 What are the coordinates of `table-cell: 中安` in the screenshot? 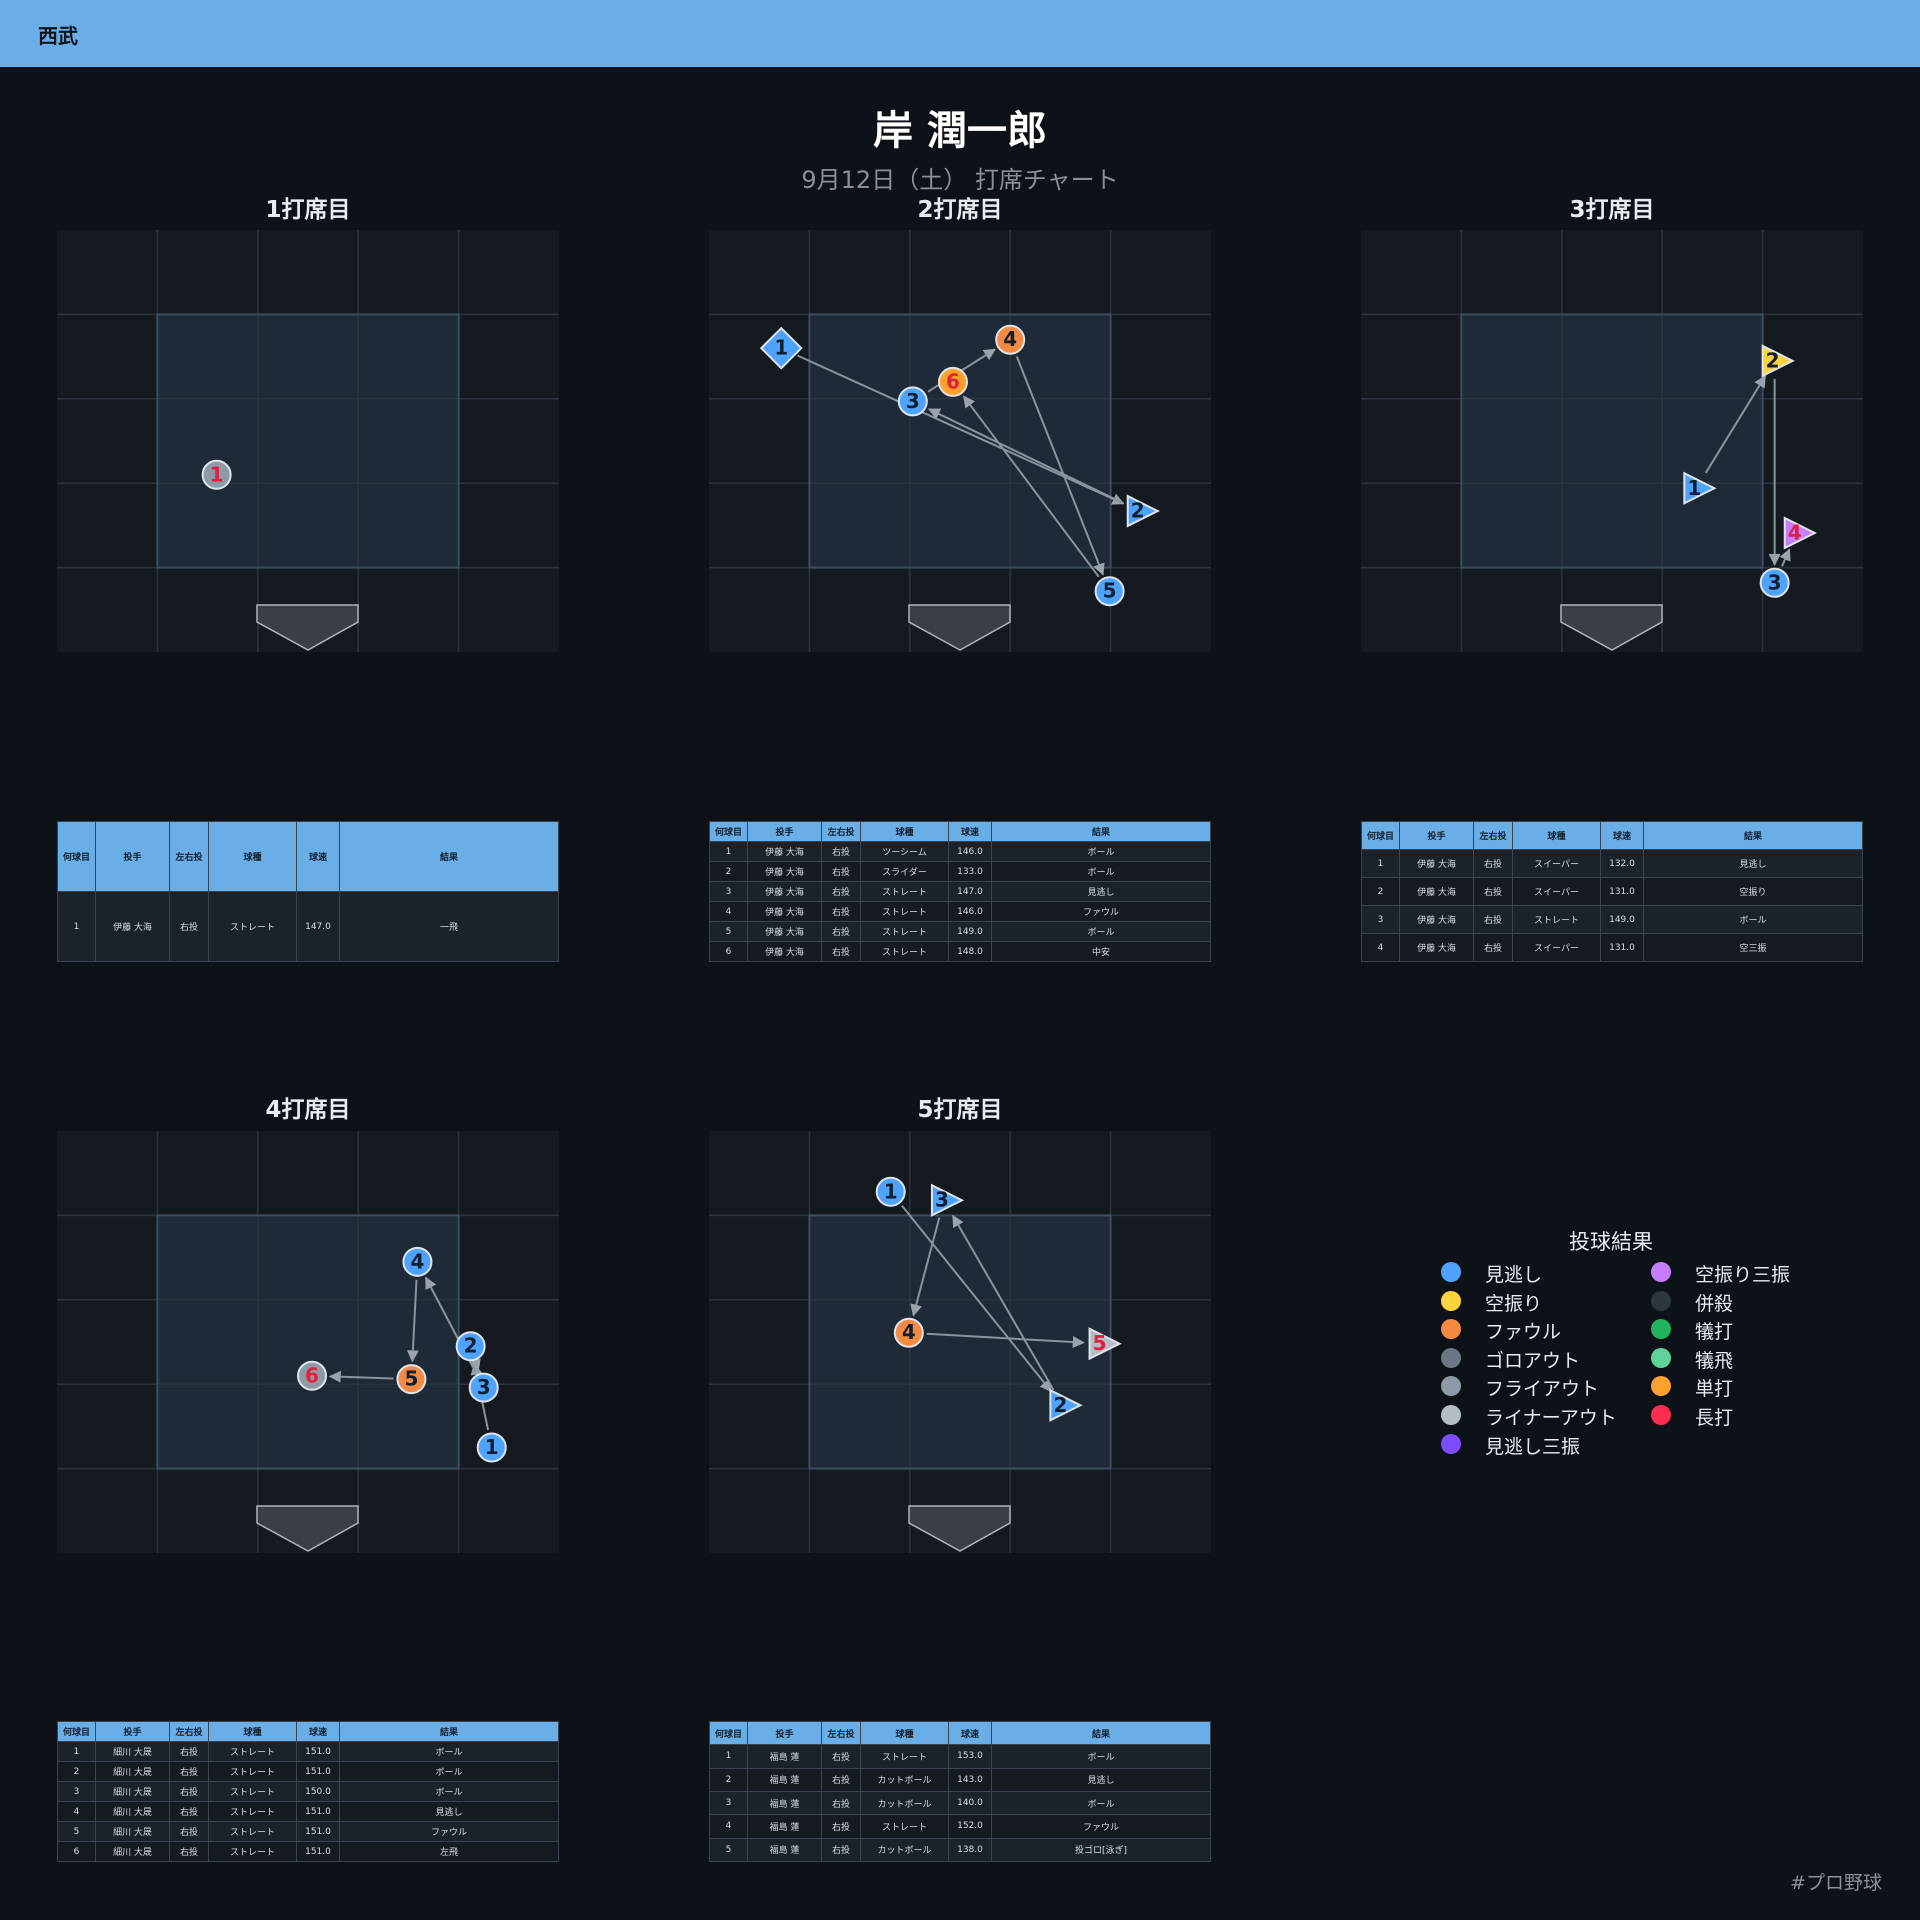 It's located at (1101, 951).